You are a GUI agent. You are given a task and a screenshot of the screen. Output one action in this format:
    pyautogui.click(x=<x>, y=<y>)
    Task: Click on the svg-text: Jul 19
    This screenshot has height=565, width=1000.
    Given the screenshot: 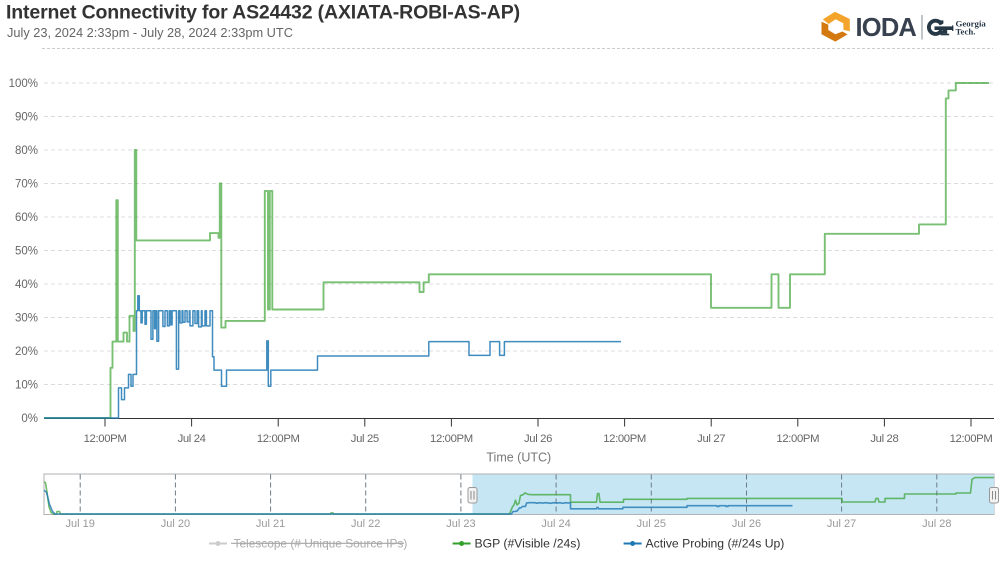 What is the action you would take?
    pyautogui.click(x=80, y=524)
    